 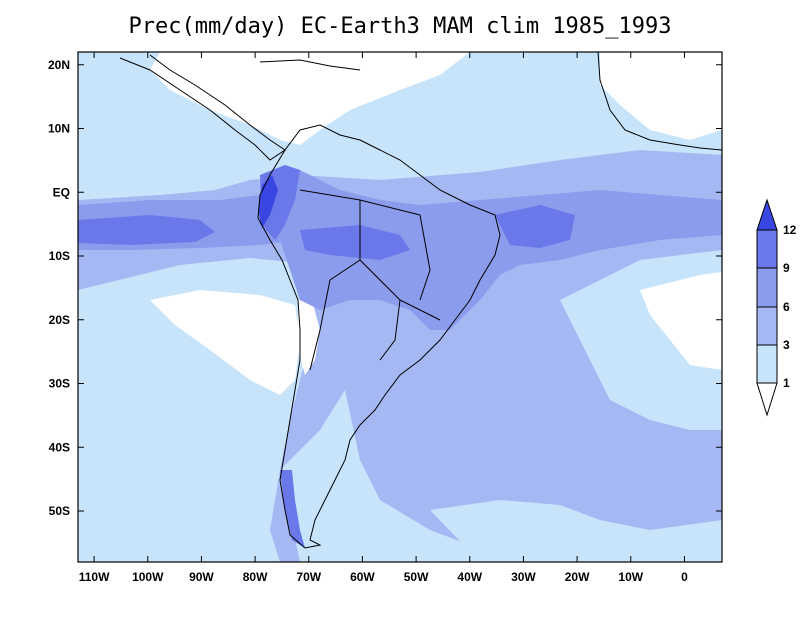 I want to click on colorbar-labels: 1 3 6 9 12, so click(x=790, y=306).